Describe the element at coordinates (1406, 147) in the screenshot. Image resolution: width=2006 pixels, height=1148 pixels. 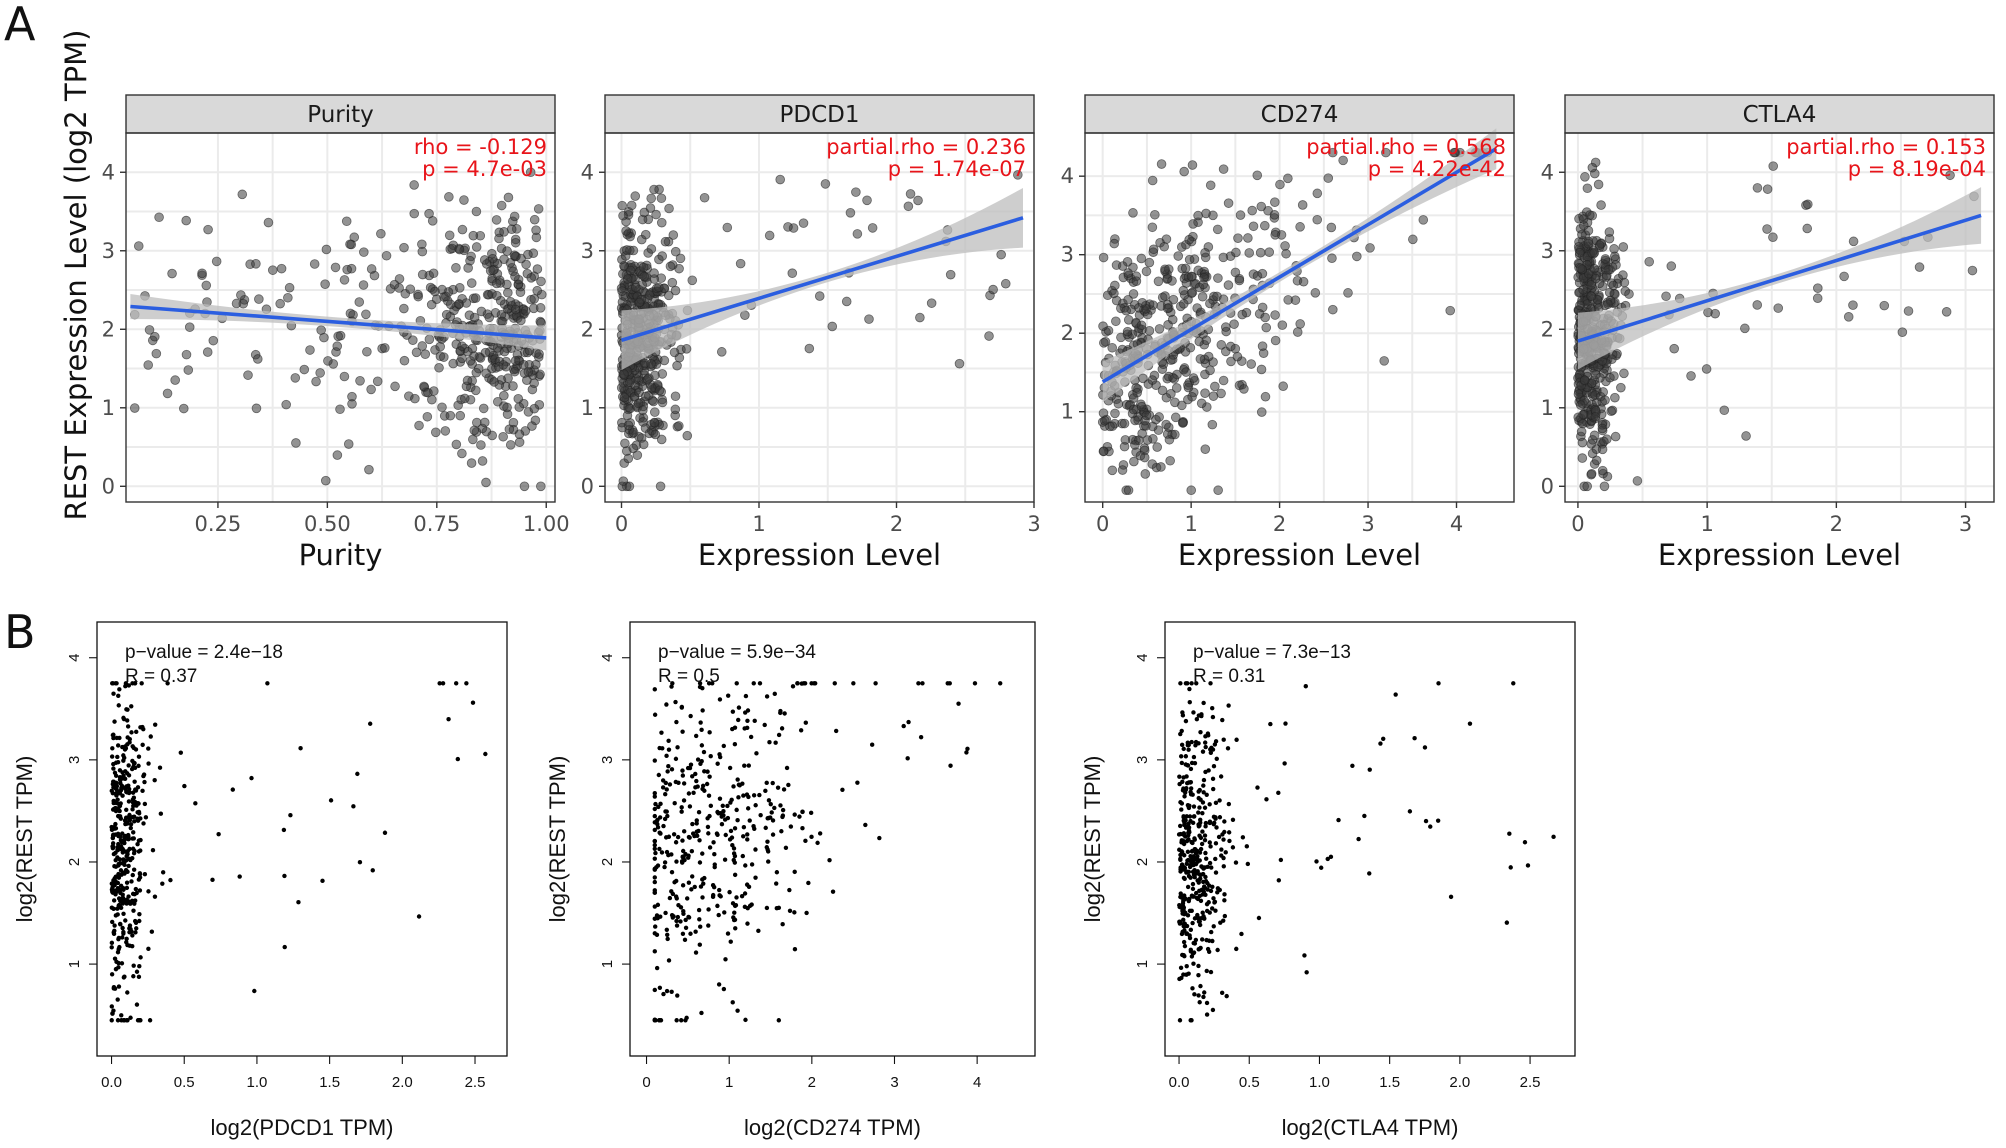
I see `correlation-stat: partial.rho = 0.568` at that location.